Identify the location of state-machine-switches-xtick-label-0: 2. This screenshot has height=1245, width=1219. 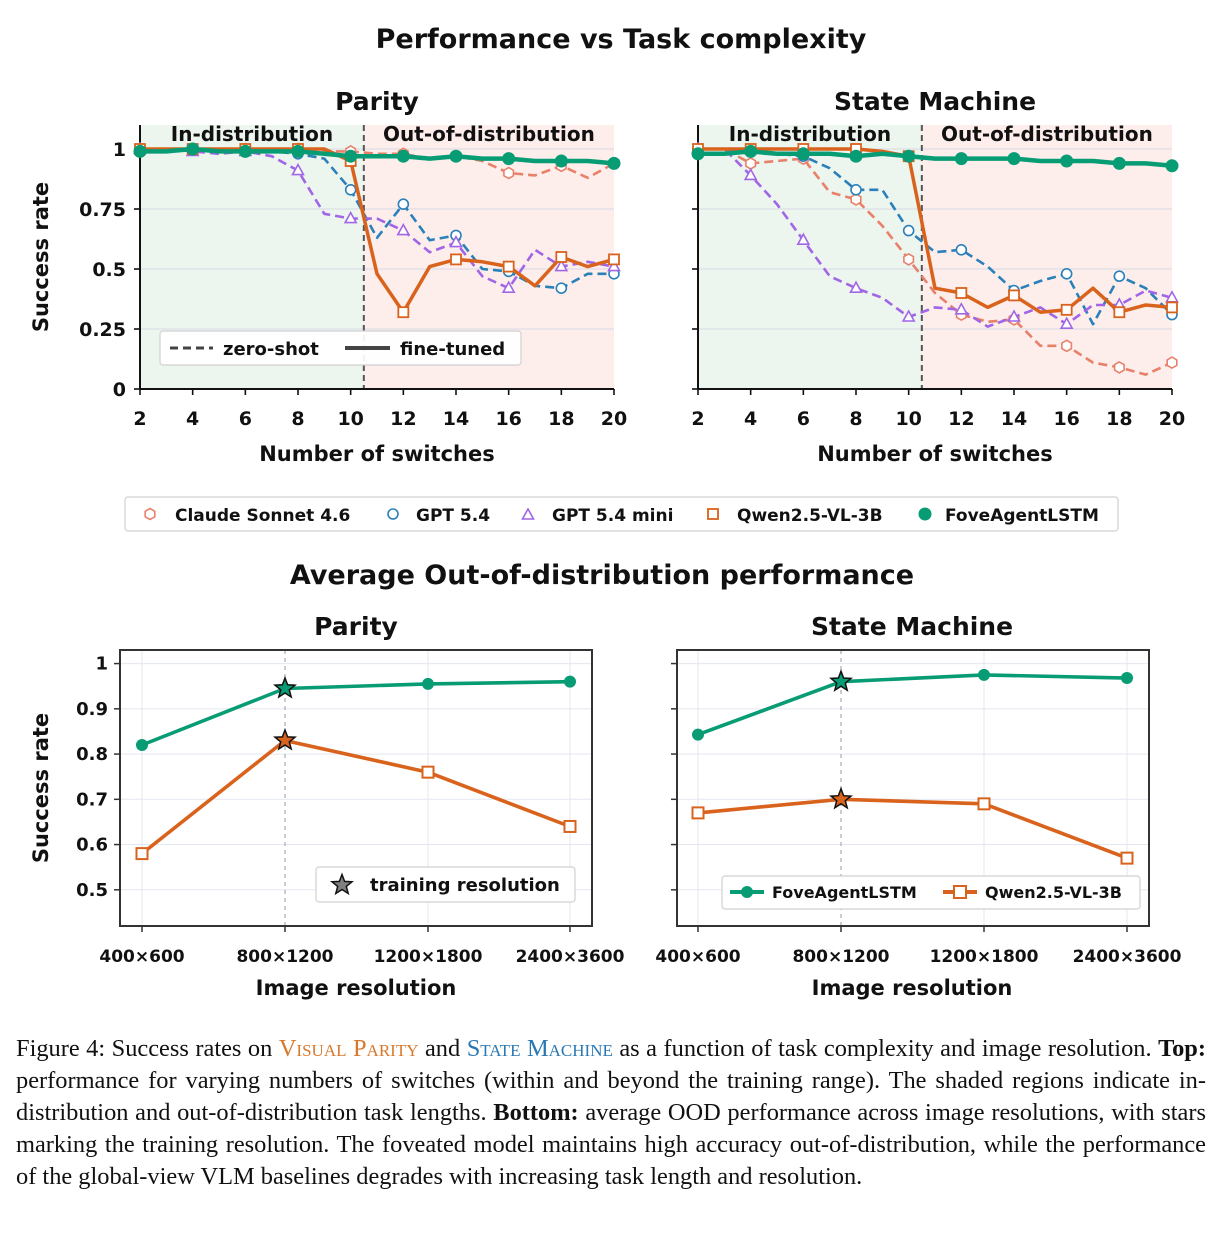
(697, 419).